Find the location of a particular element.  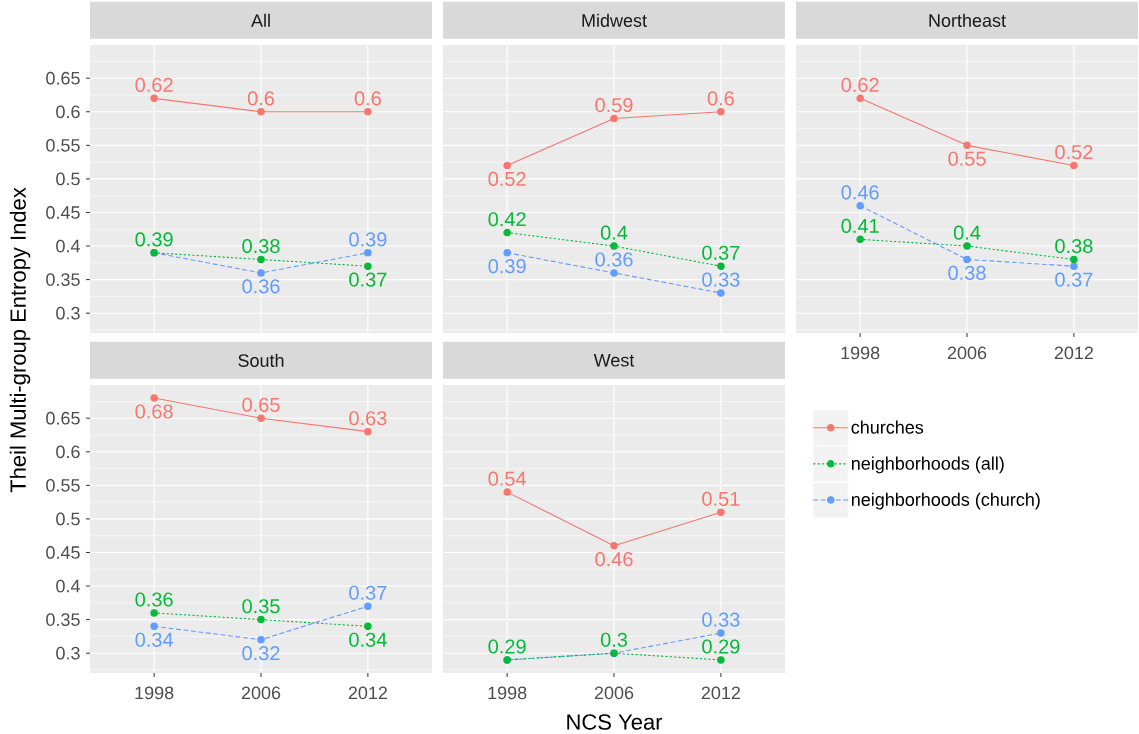

data-label: 0.46 is located at coordinates (614, 559).